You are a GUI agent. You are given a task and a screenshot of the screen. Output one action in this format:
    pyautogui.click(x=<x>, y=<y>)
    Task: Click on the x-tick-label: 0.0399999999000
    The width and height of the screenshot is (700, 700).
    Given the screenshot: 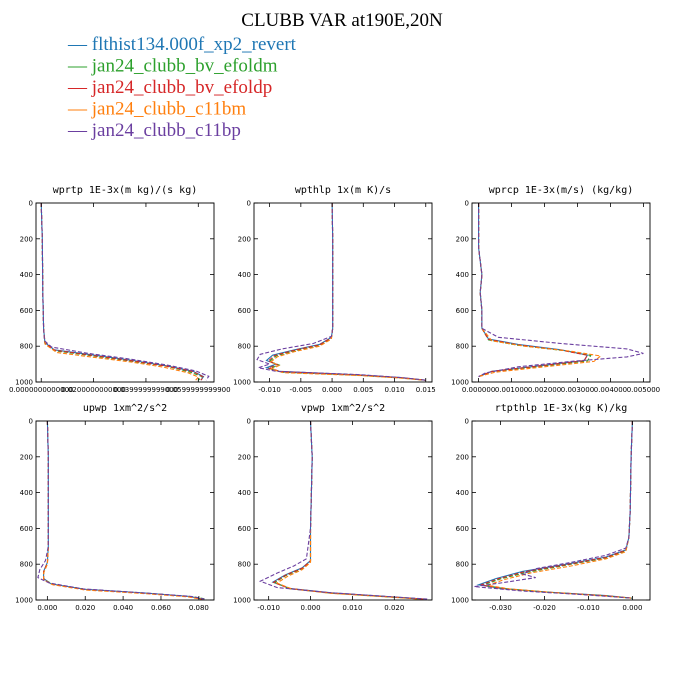 What is the action you would take?
    pyautogui.click(x=146, y=390)
    